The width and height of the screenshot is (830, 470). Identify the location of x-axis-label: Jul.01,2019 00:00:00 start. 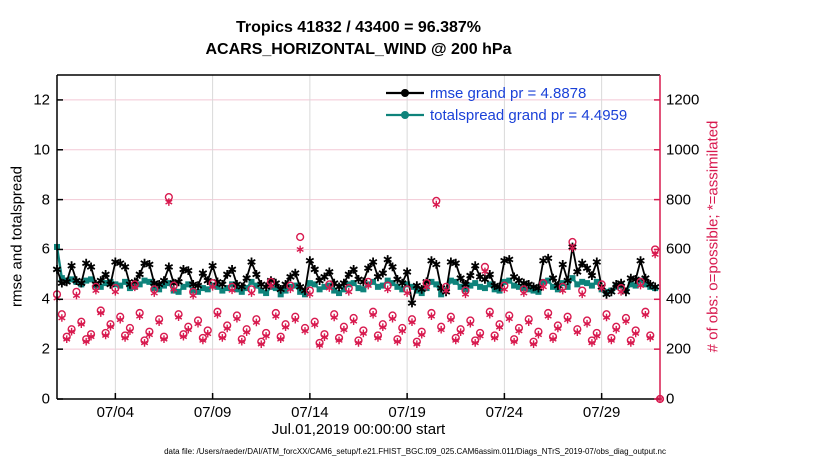
(358, 429).